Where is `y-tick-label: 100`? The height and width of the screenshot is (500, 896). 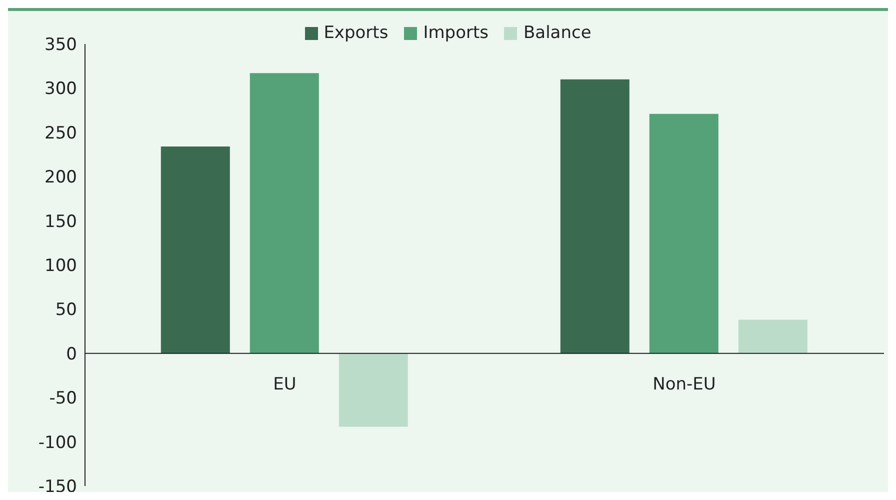 y-tick-label: 100 is located at coordinates (60, 266).